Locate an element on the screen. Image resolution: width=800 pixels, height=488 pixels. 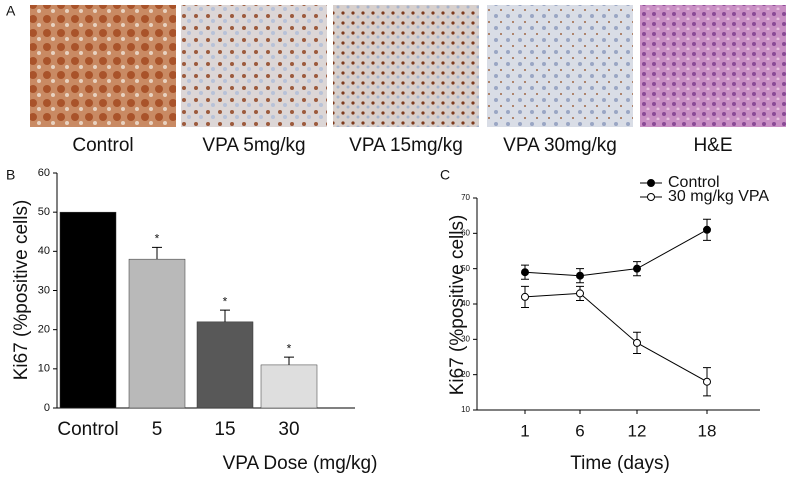
x-axis-label: VPA Dose (mg/kg) is located at coordinates (300, 463).